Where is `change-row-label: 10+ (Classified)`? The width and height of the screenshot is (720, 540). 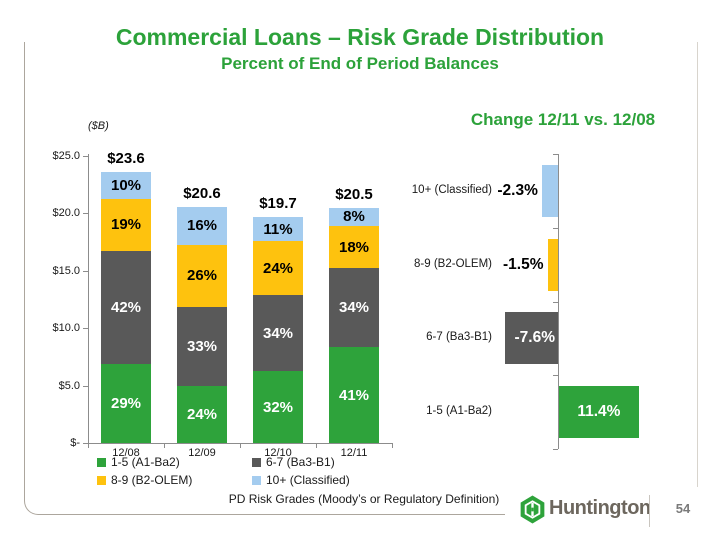 change-row-label: 10+ (Classified) is located at coordinates (451, 189).